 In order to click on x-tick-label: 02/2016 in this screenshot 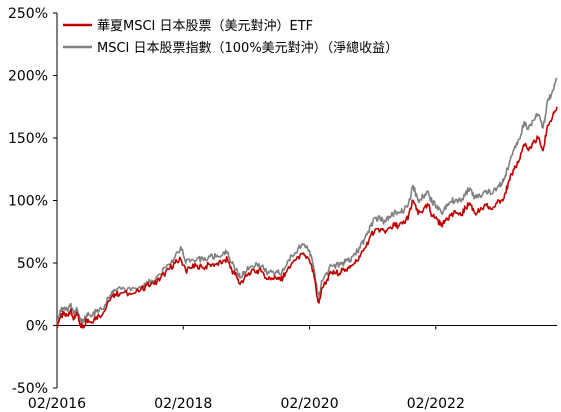, I will do `click(57, 404)`.